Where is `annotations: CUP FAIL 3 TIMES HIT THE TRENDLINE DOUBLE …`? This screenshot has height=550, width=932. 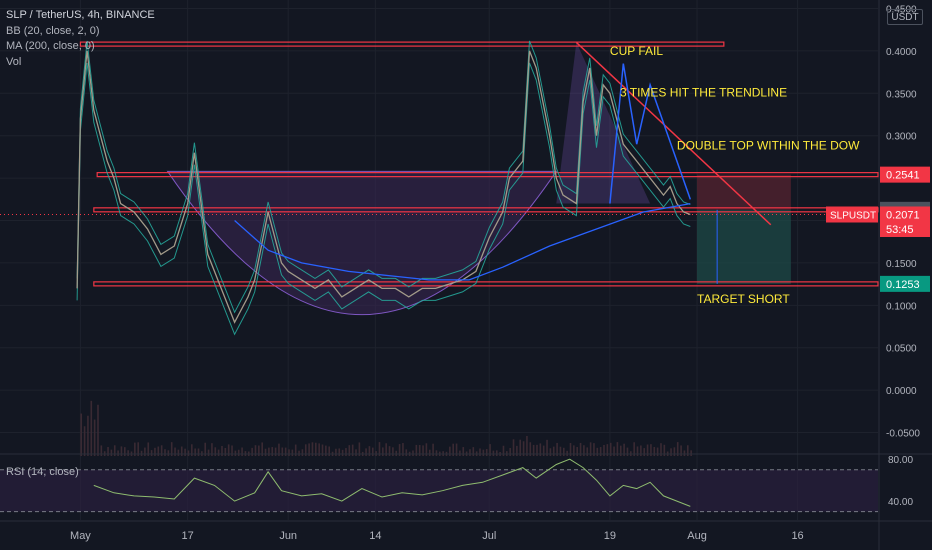 annotations: CUP FAIL 3 TIMES HIT THE TRENDLINE DOUBLE … is located at coordinates (735, 175).